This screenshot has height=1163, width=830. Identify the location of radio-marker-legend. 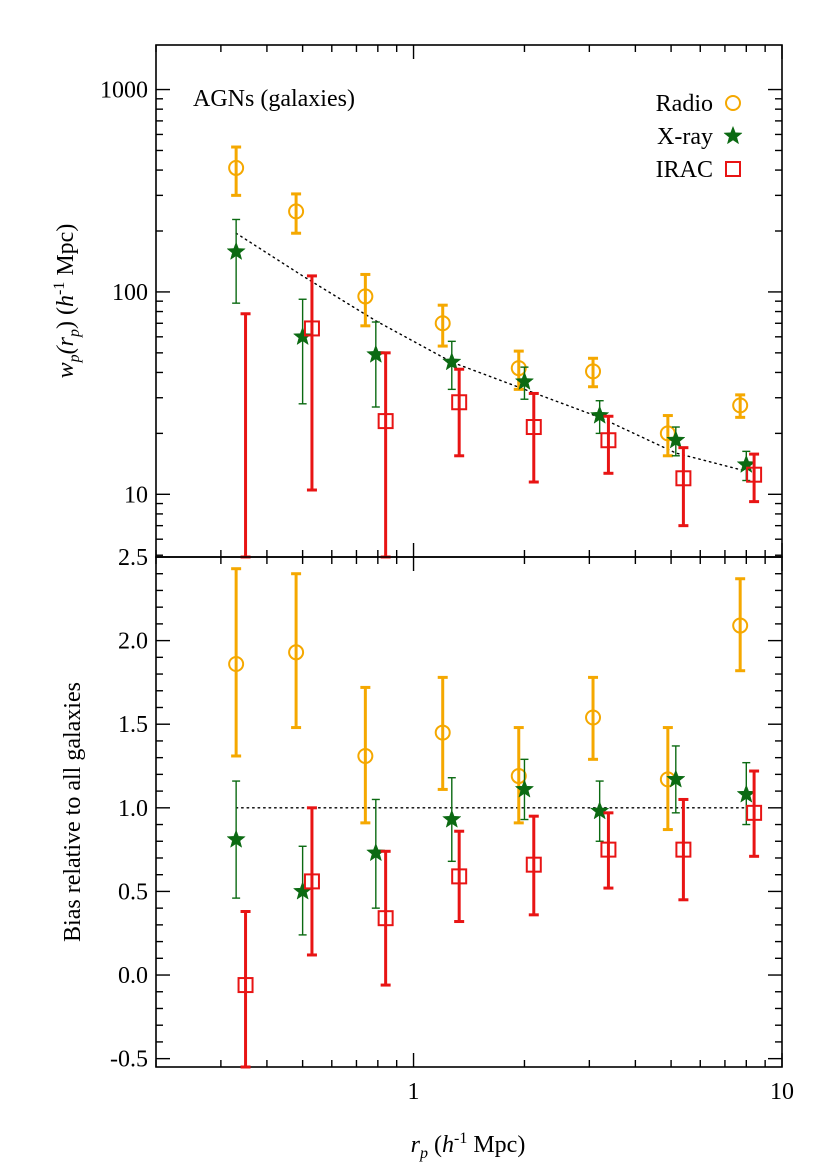
(733, 103).